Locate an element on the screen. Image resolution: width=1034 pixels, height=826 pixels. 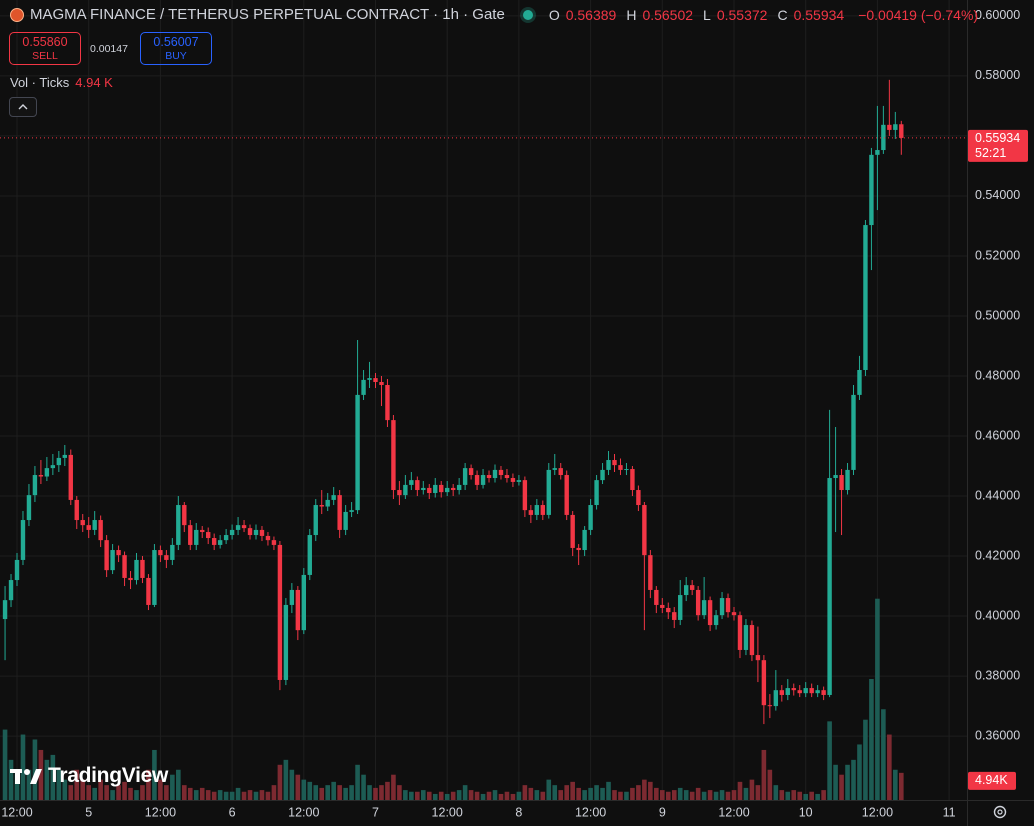
buy-label: BUY is located at coordinates (176, 56).